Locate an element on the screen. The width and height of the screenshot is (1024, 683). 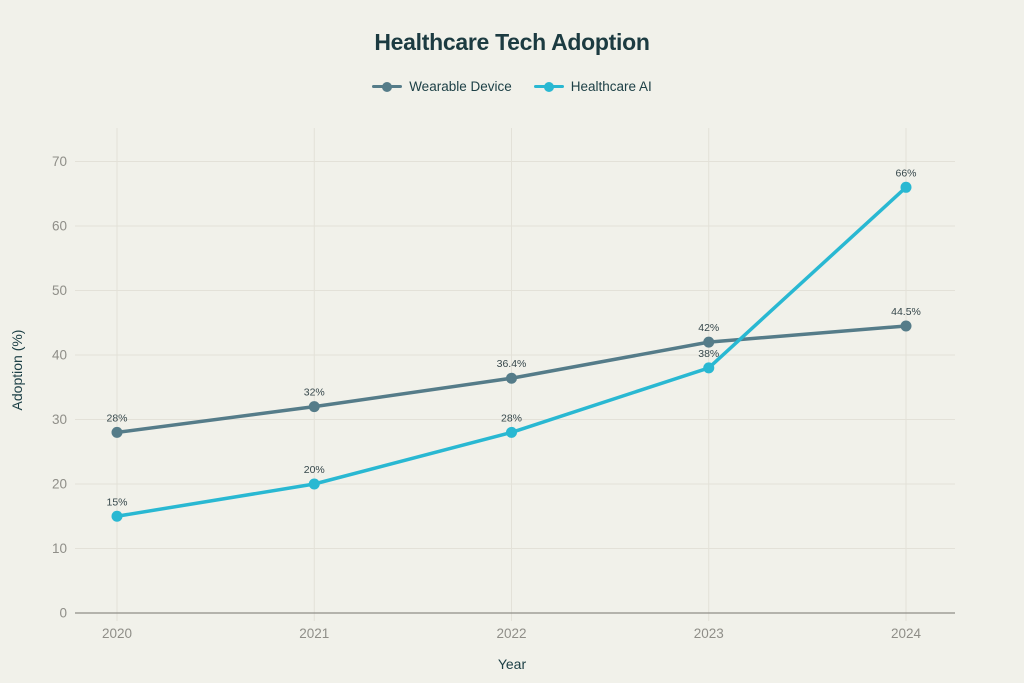
data-point-label: 44.5% is located at coordinates (906, 312).